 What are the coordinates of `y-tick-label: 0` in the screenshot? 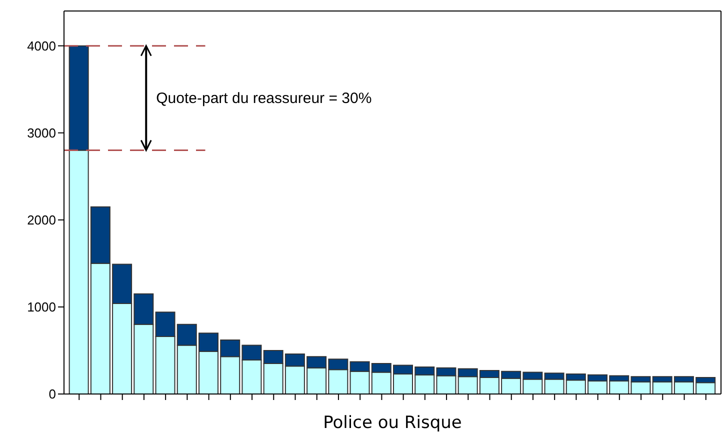 It's located at (52, 394).